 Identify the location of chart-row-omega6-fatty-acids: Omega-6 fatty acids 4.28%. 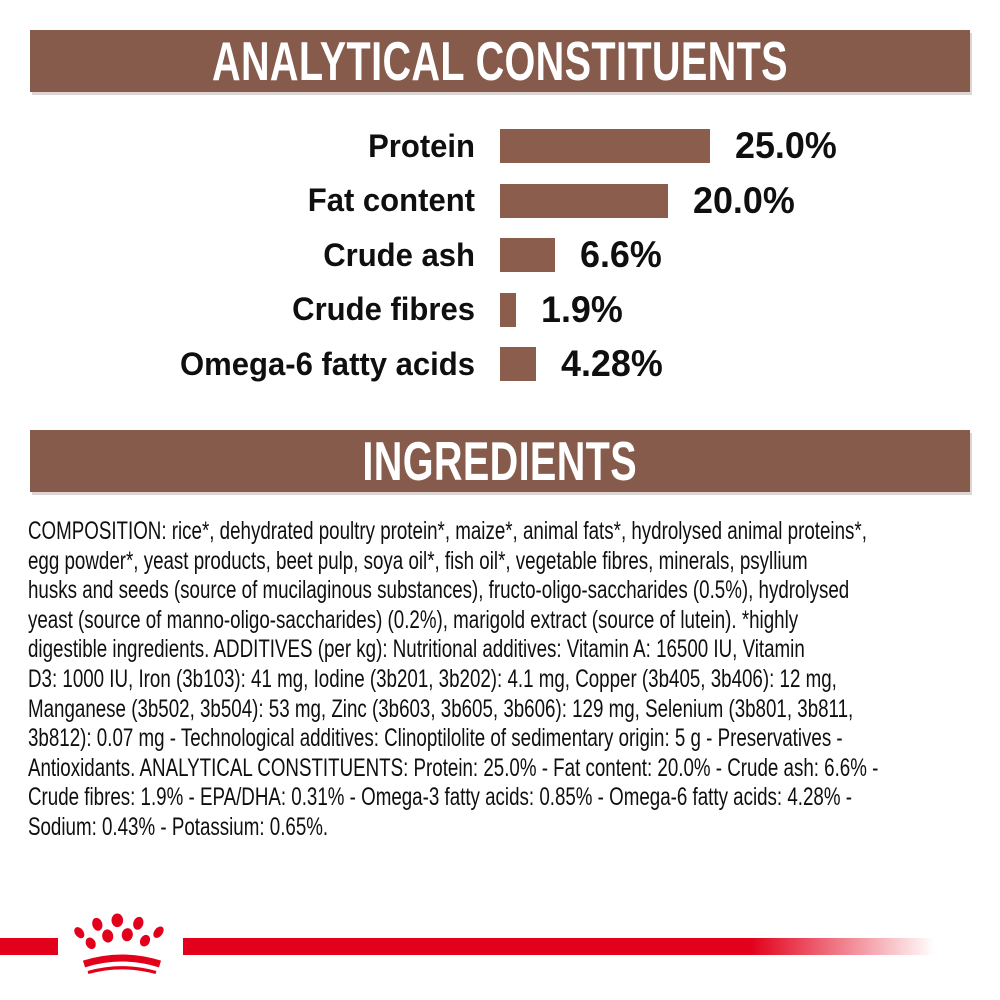
(500, 363).